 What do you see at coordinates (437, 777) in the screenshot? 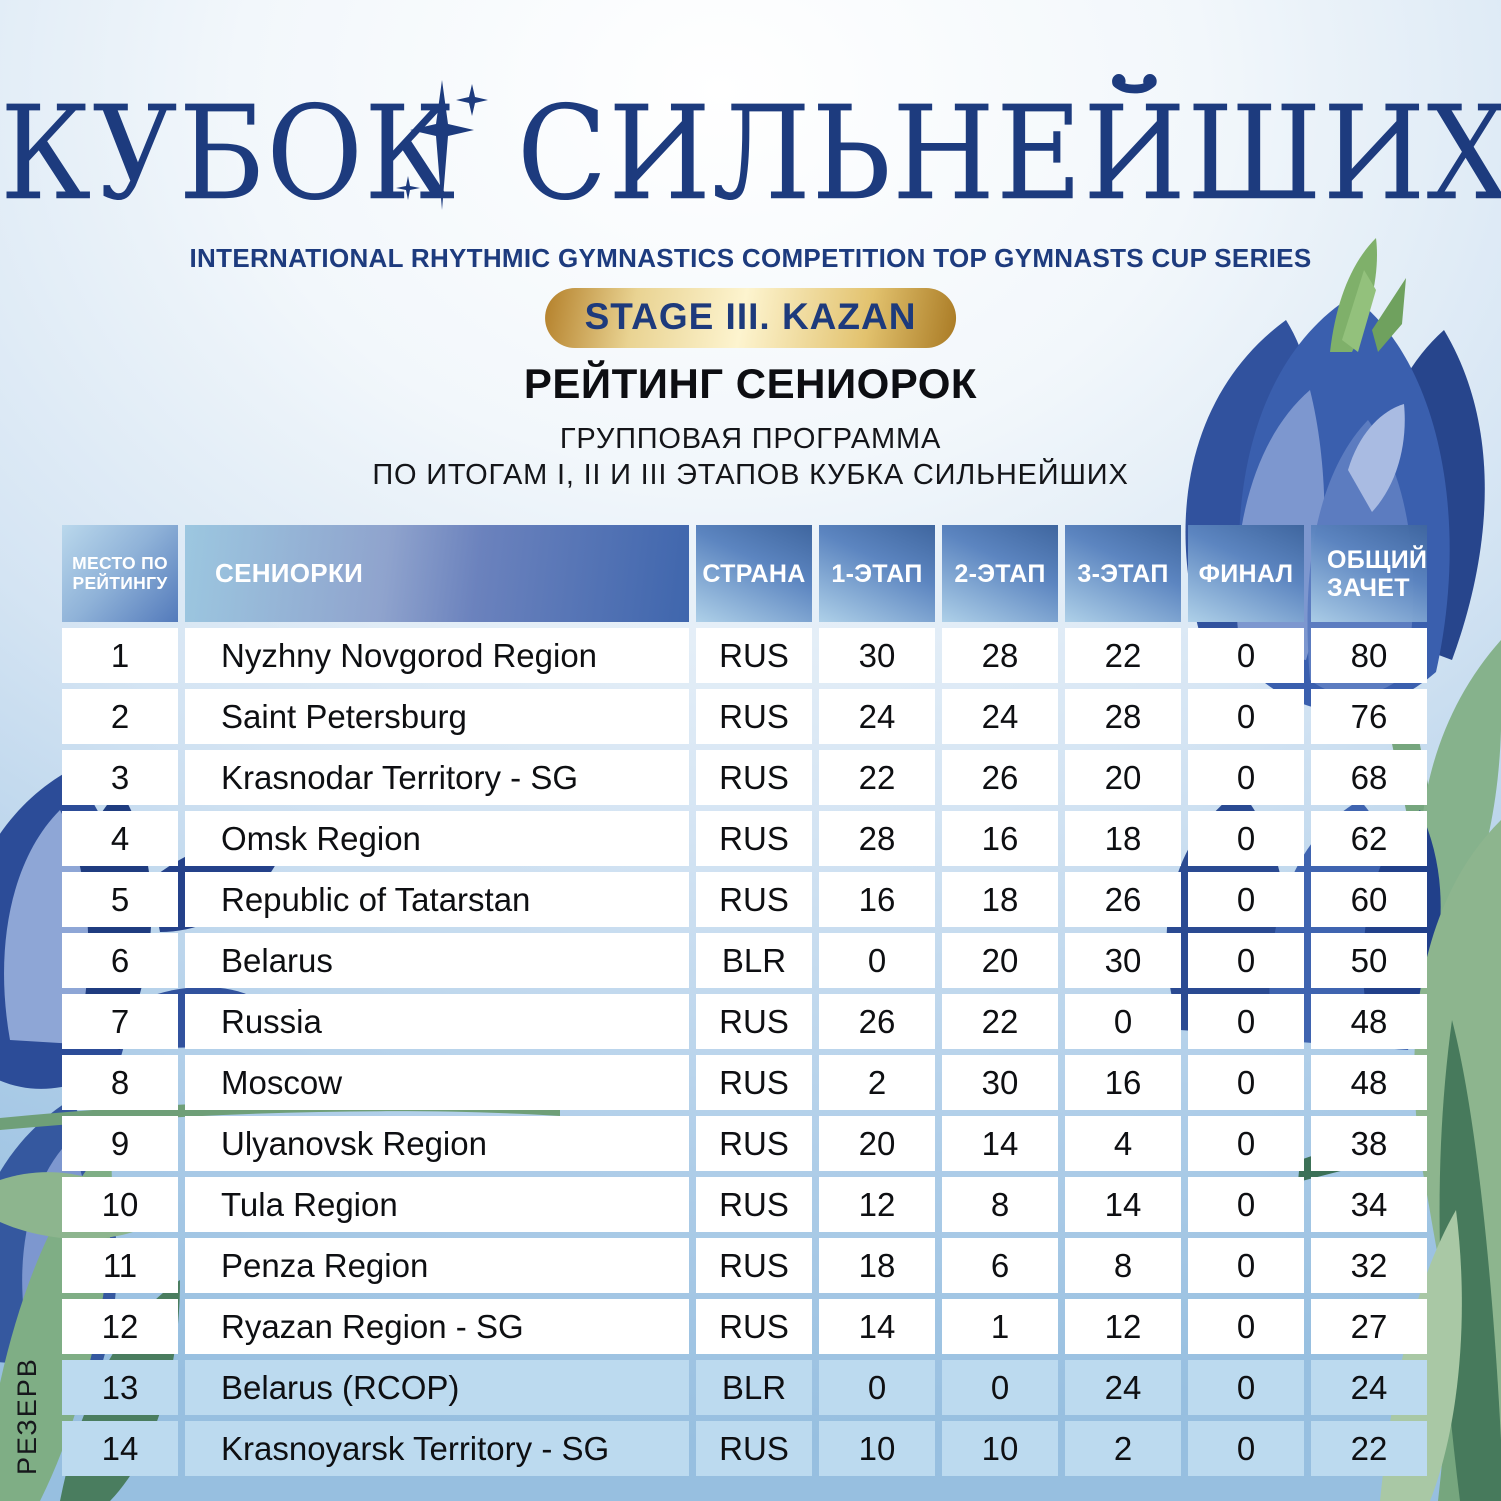
I see `team-cell: Krasnodar Territory - SG` at bounding box center [437, 777].